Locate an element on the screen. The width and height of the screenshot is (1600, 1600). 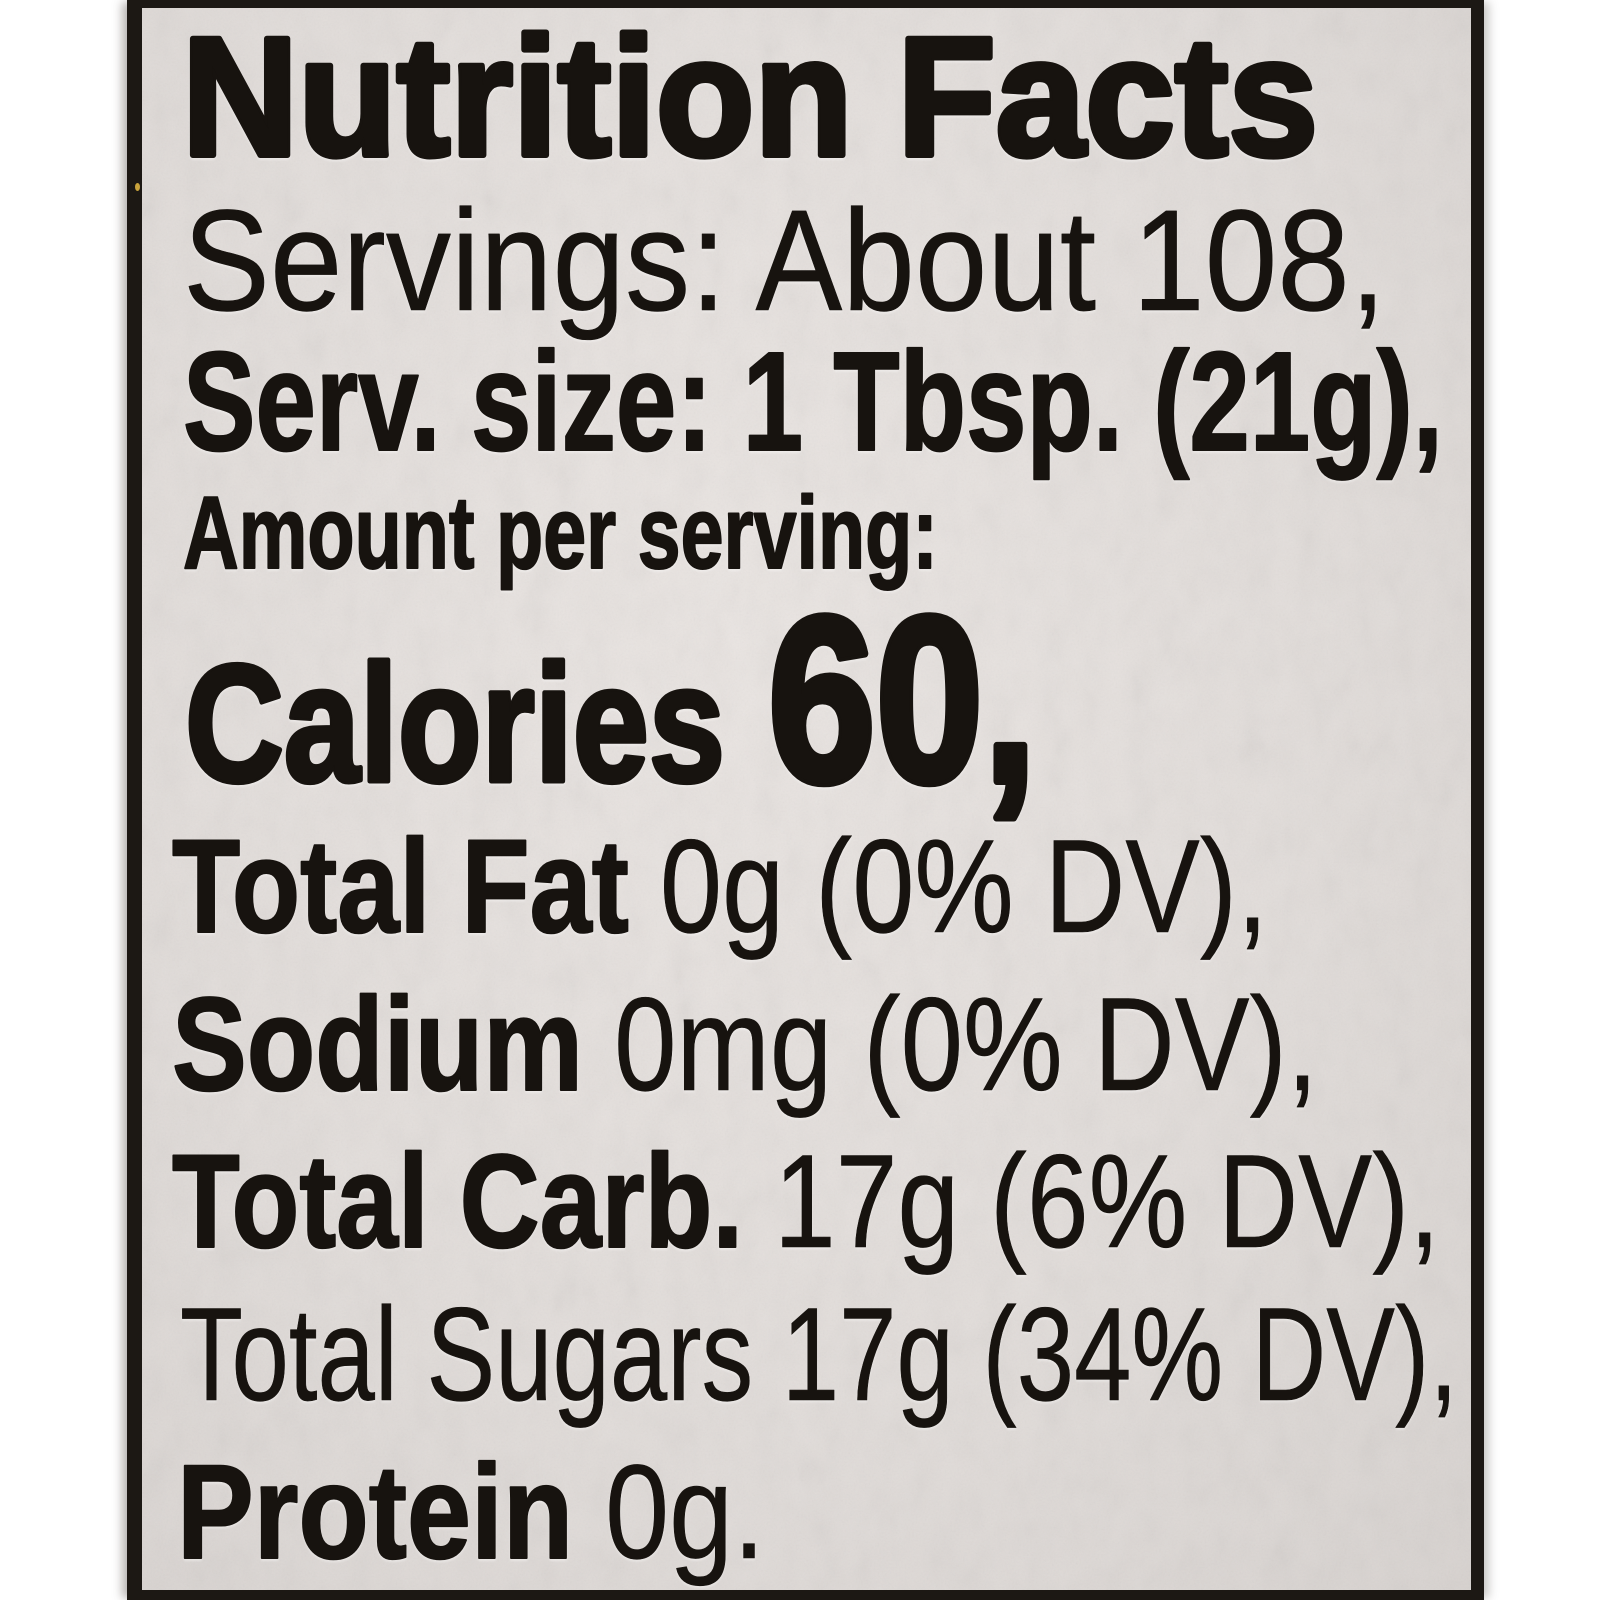
protein-value: 0g. is located at coordinates (685, 1512).